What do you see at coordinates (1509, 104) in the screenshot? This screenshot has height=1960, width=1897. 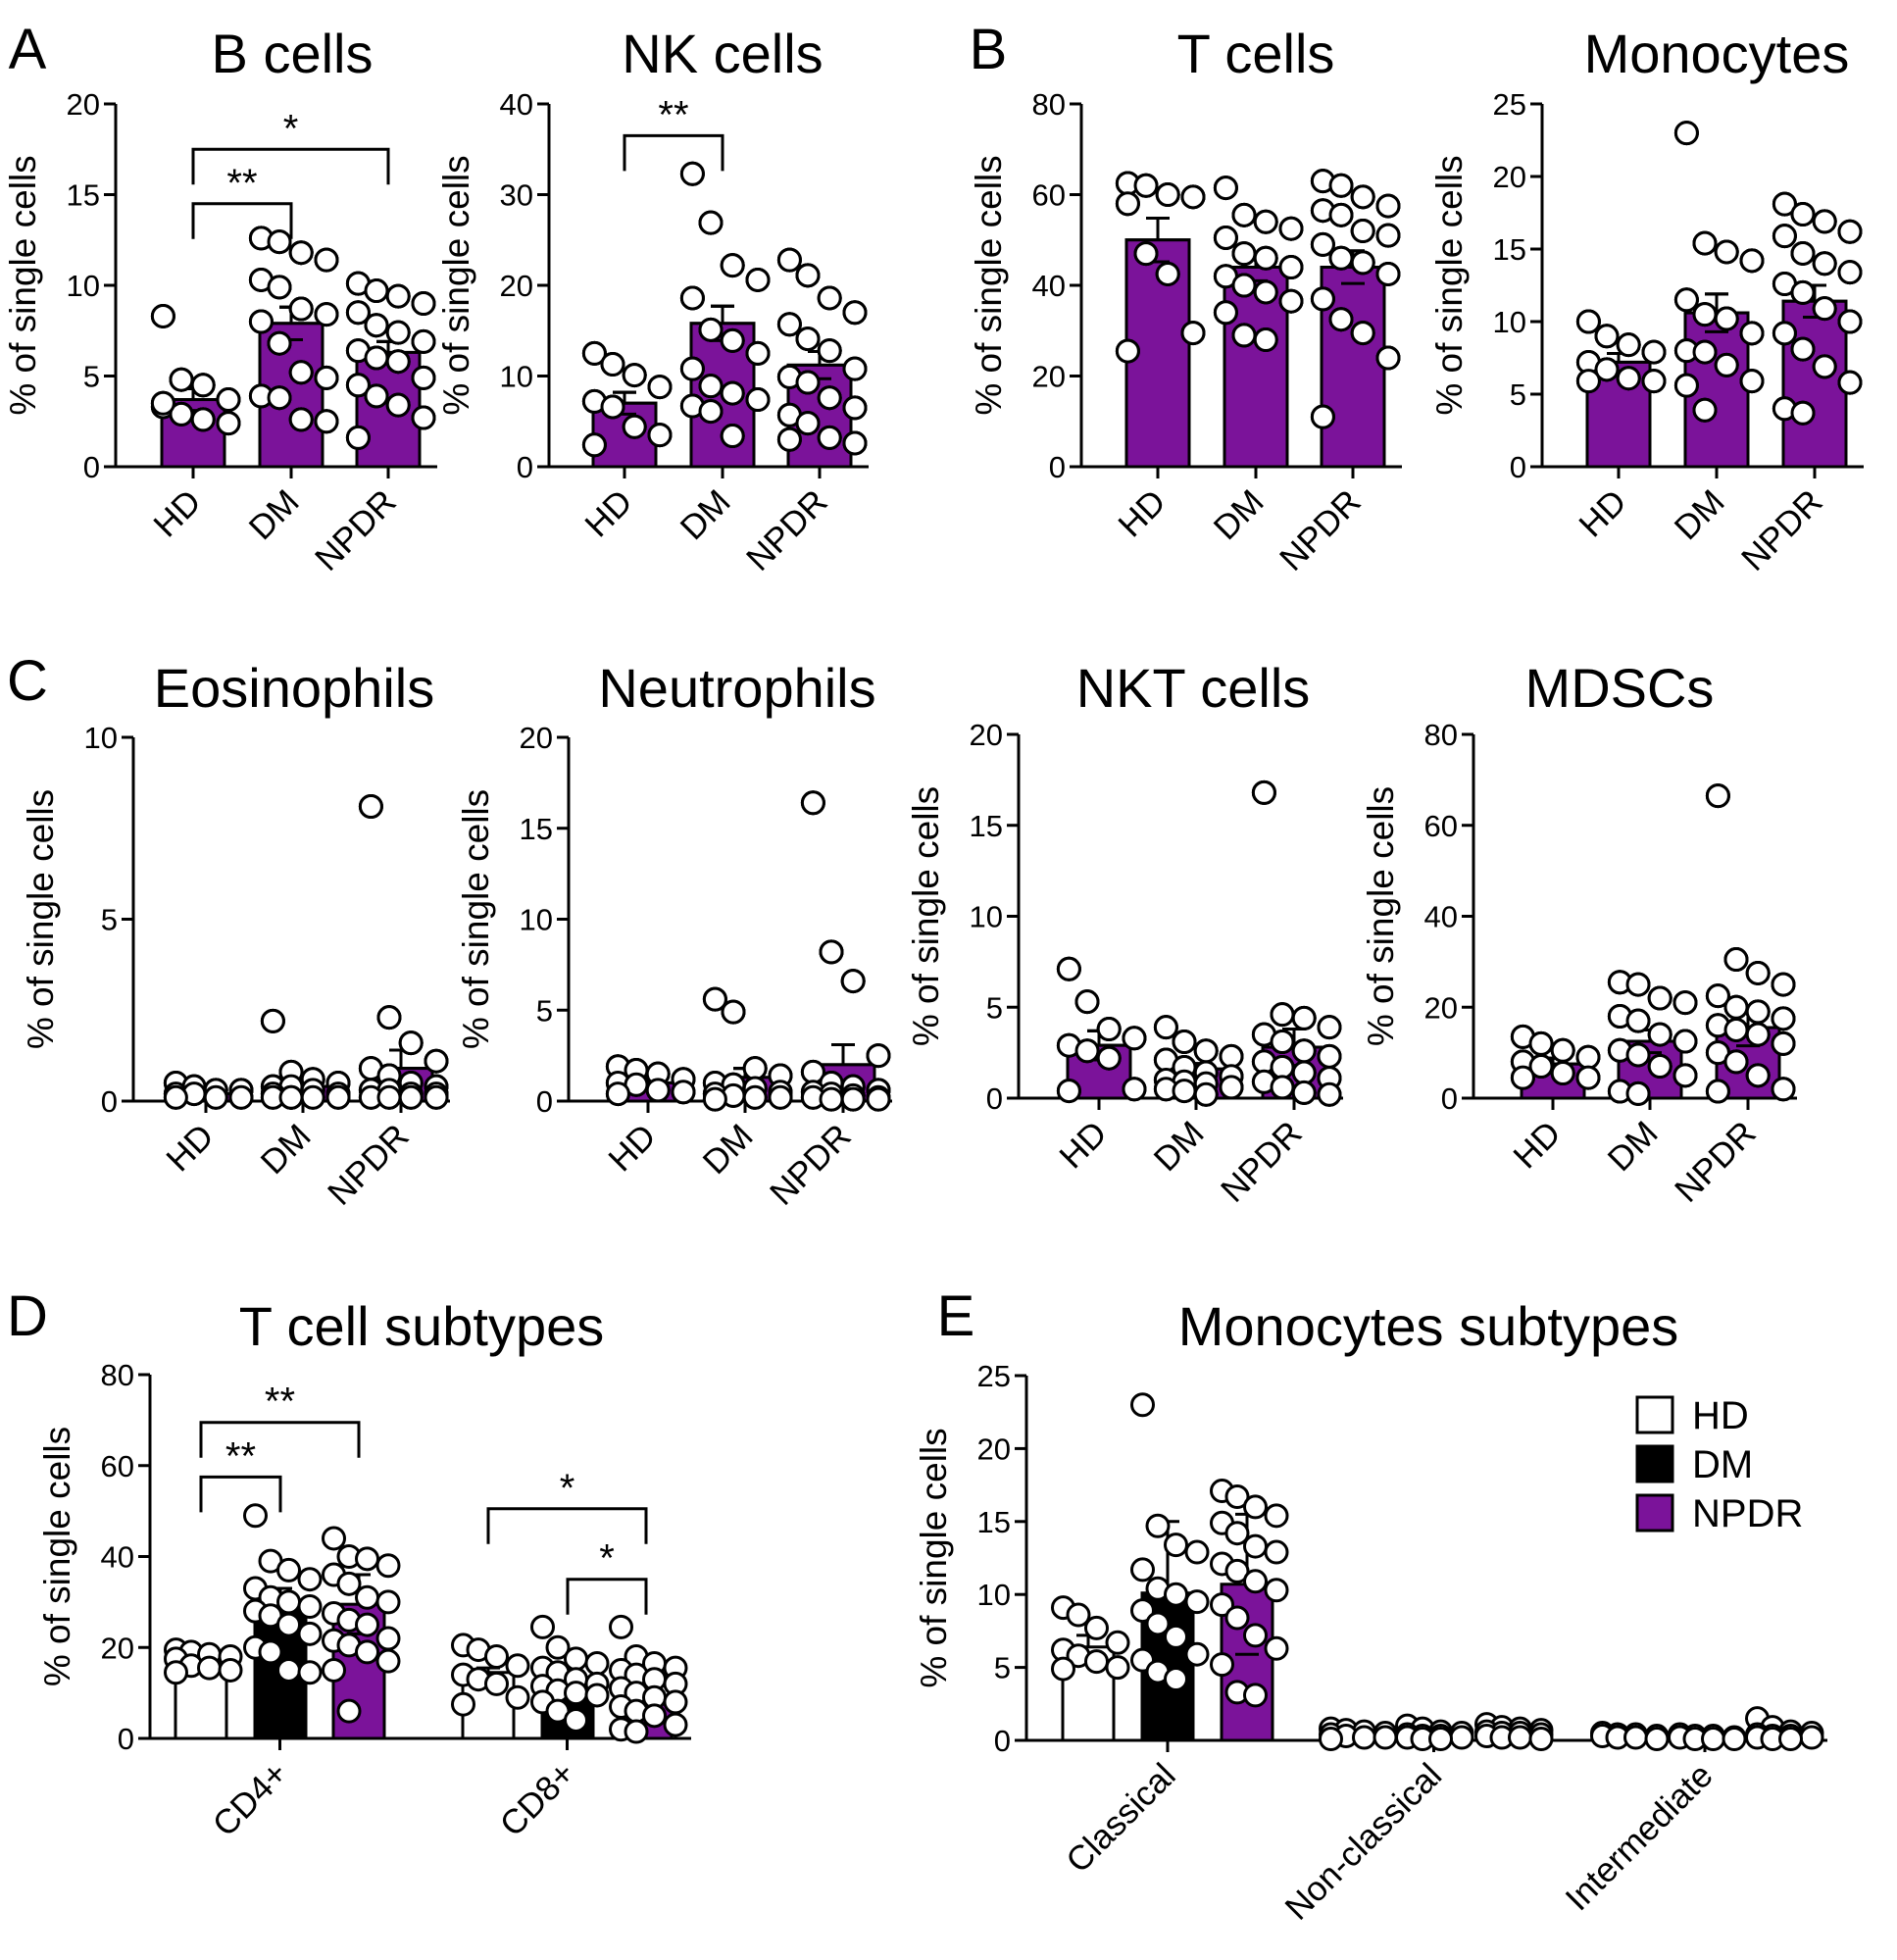 I see `y-tick-label: 25` at bounding box center [1509, 104].